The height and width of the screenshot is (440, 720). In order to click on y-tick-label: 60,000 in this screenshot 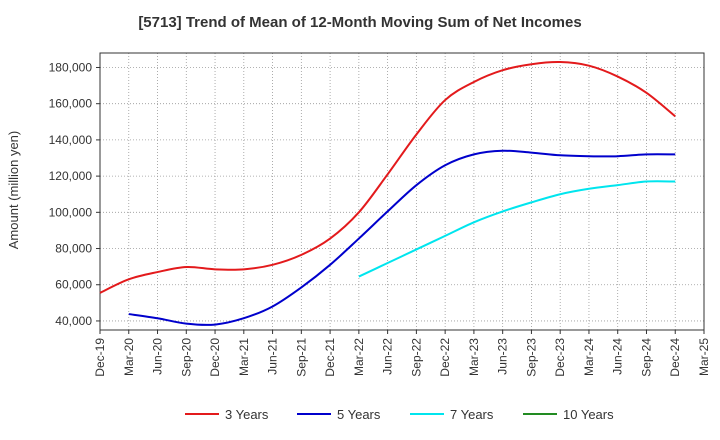, I will do `click(73, 285)`.